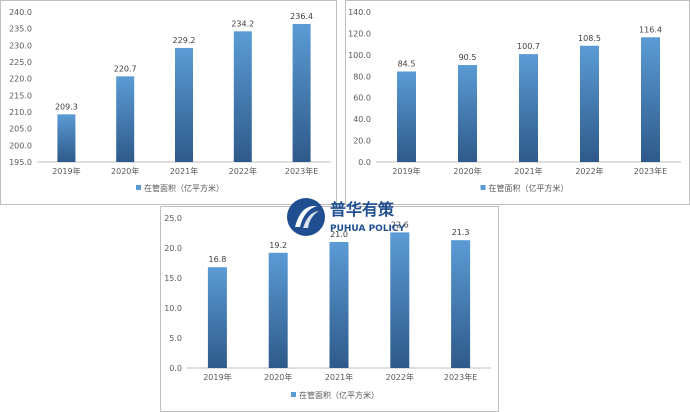  What do you see at coordinates (461, 232) in the screenshot?
I see `data-label: 21.3` at bounding box center [461, 232].